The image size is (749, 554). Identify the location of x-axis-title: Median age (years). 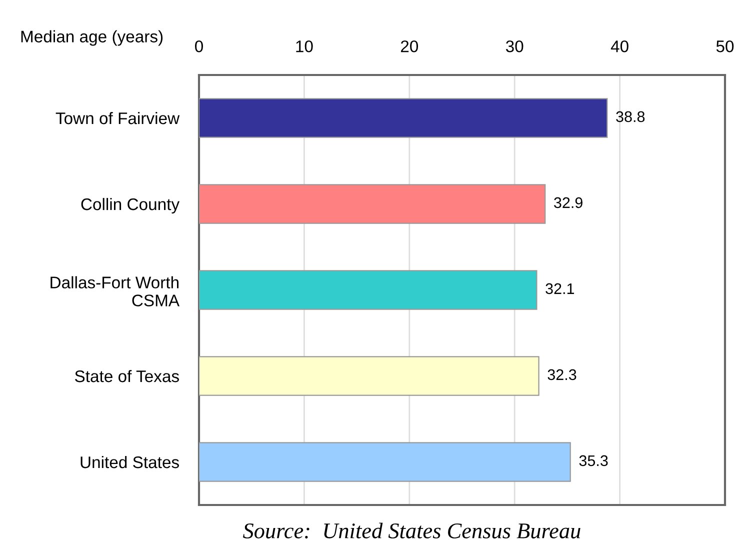
(92, 38).